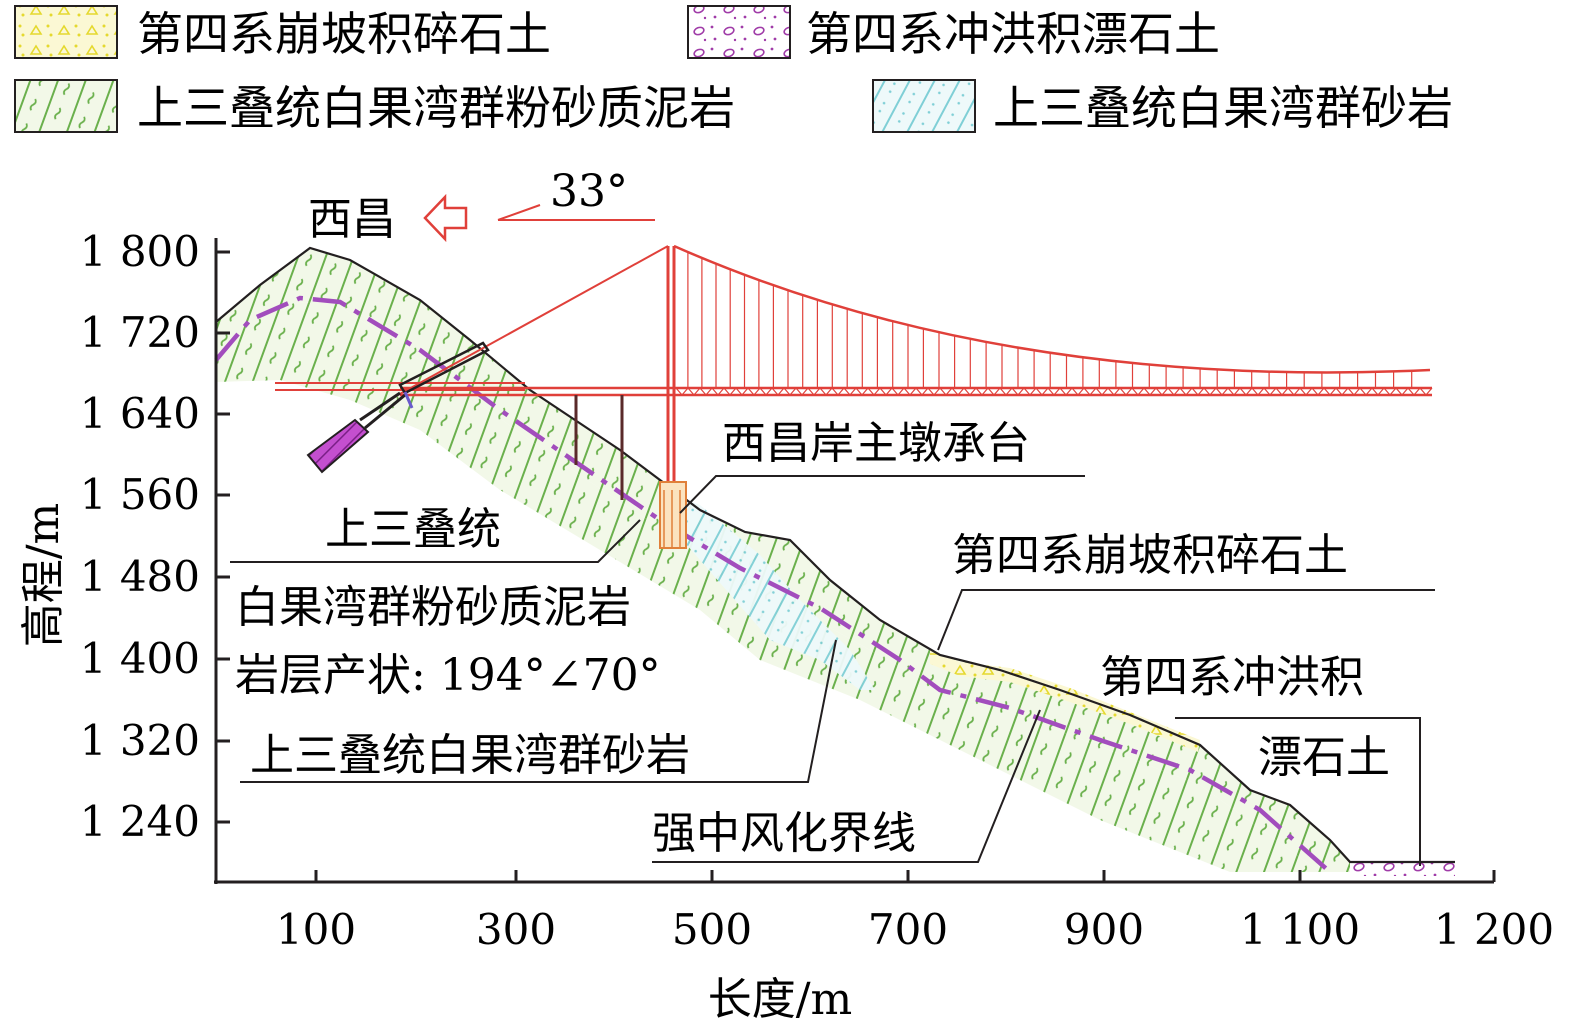  What do you see at coordinates (1150, 555) in the screenshot?
I see `colluvium-label: 第四系崩坡积碎石土` at bounding box center [1150, 555].